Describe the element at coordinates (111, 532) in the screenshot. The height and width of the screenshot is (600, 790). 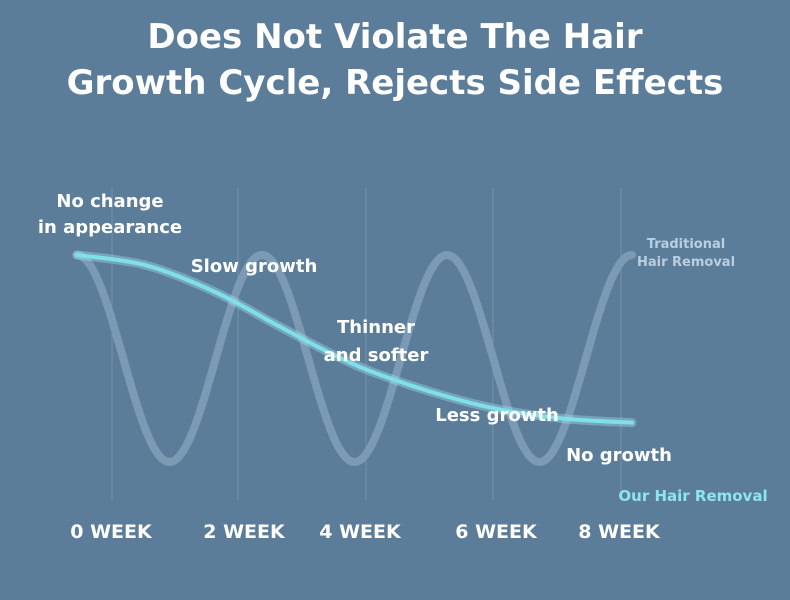
I see `x-tick-label: 0 WEEK` at that location.